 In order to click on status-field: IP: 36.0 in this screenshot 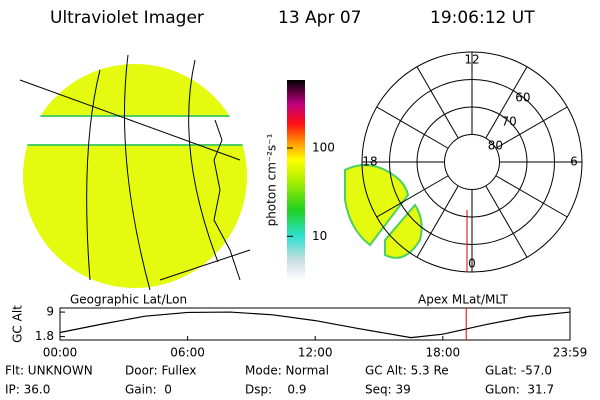, I will do `click(27, 390)`.